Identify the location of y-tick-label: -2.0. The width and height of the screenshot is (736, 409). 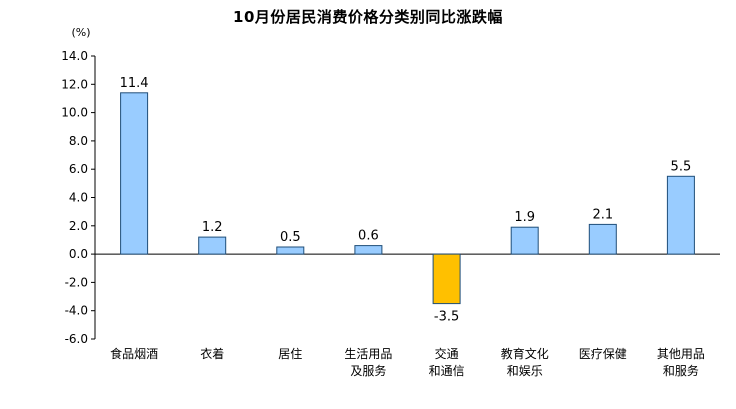
(76, 282).